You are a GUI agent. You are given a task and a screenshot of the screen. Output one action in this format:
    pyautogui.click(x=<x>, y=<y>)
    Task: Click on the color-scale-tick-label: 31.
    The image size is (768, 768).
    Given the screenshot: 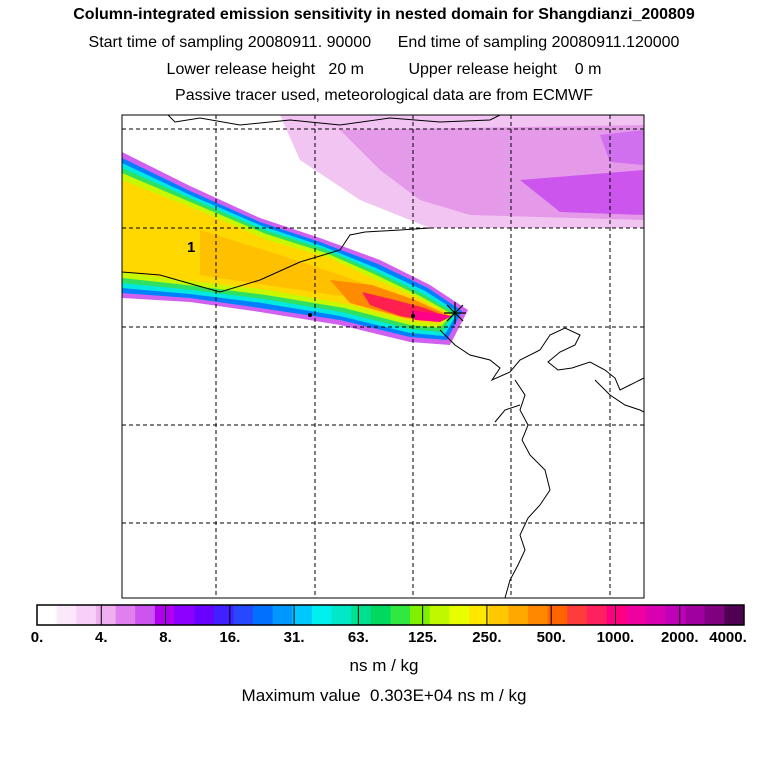 What is the action you would take?
    pyautogui.click(x=294, y=637)
    